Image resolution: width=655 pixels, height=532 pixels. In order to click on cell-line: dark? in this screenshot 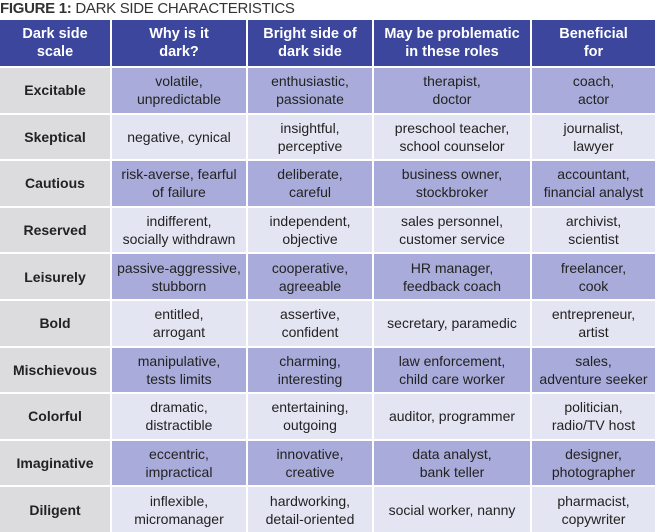, I will do `click(179, 52)`.